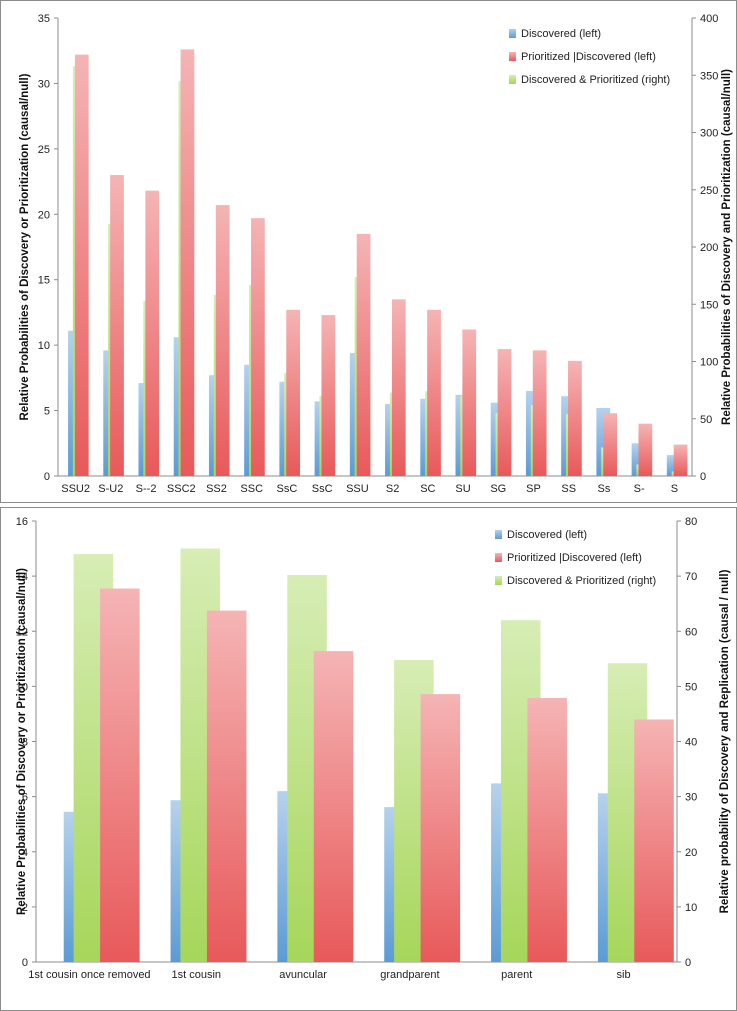  What do you see at coordinates (709, 19) in the screenshot?
I see `y-tick-label-right: 400` at bounding box center [709, 19].